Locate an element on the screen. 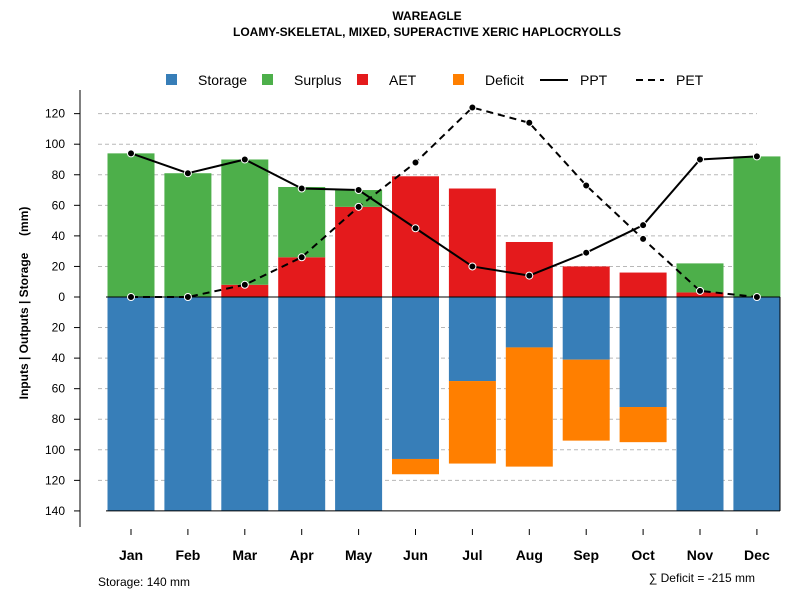 The height and width of the screenshot is (600, 800). storage-bar-jun is located at coordinates (415, 378).